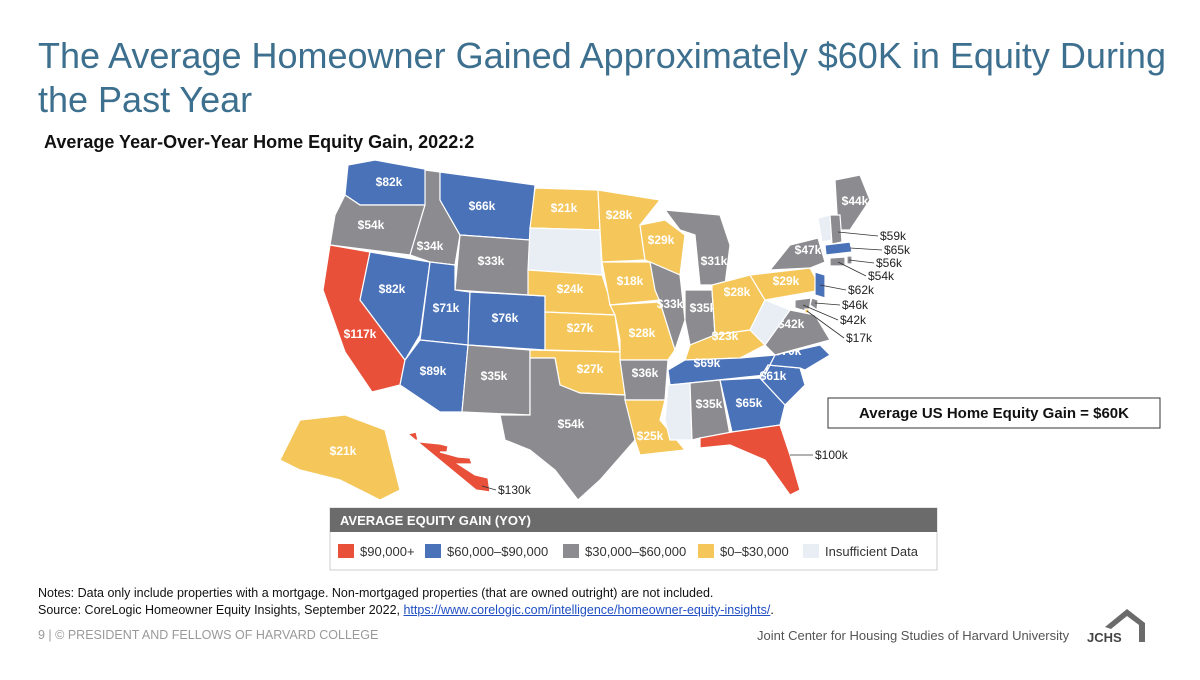  Describe the element at coordinates (861, 290) in the screenshot. I see `state-label: $62k` at that location.